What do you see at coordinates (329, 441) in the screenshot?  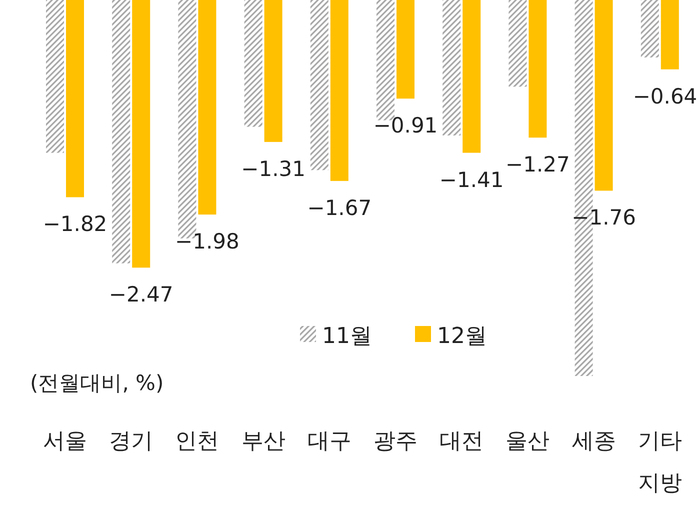 I see `x-tick-label: 대구` at bounding box center [329, 441].